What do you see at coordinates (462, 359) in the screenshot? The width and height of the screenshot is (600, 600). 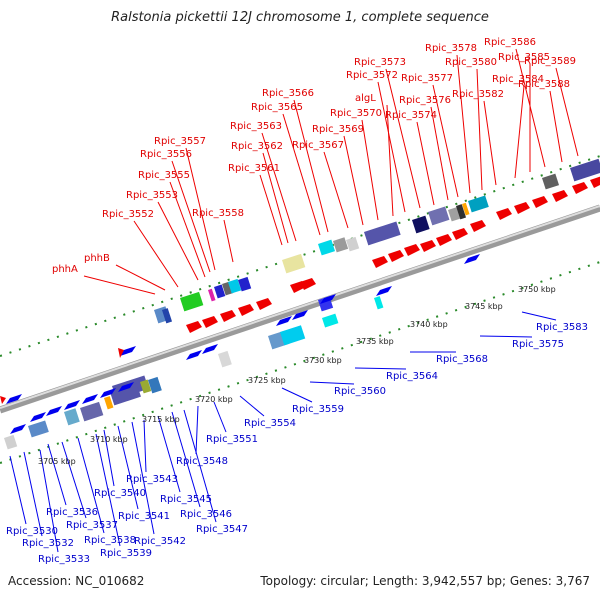 I see `gene-label-rpic-3568: Rpic_3568` at bounding box center [462, 359].